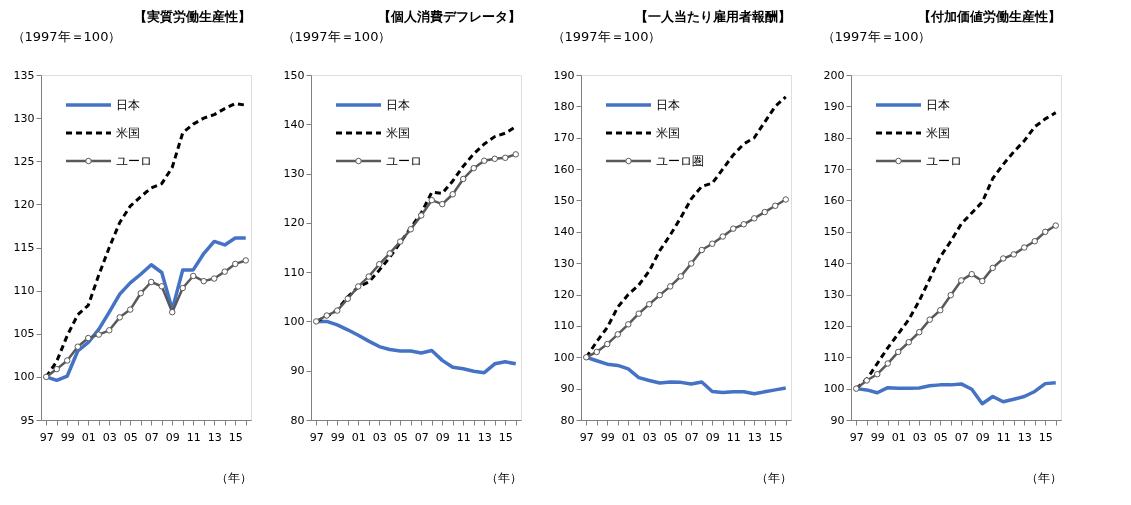 The height and width of the screenshot is (505, 1131). I want to click on x-tick-label: 13, so click(214, 437).